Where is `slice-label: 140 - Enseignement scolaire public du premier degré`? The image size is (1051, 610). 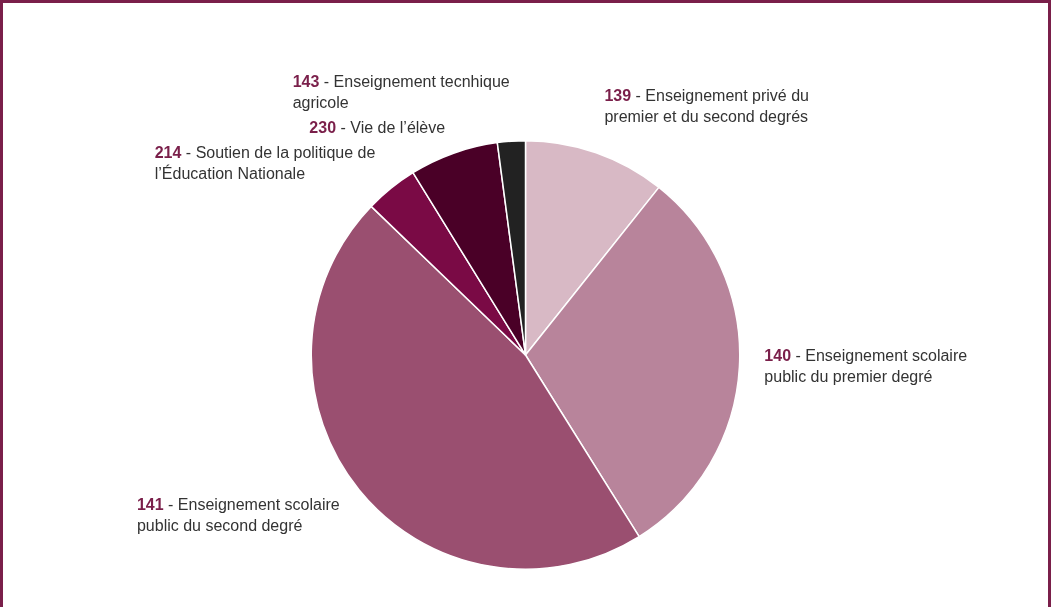
slice-label: 140 - Enseignement scolaire public du premier degré is located at coordinates (866, 366).